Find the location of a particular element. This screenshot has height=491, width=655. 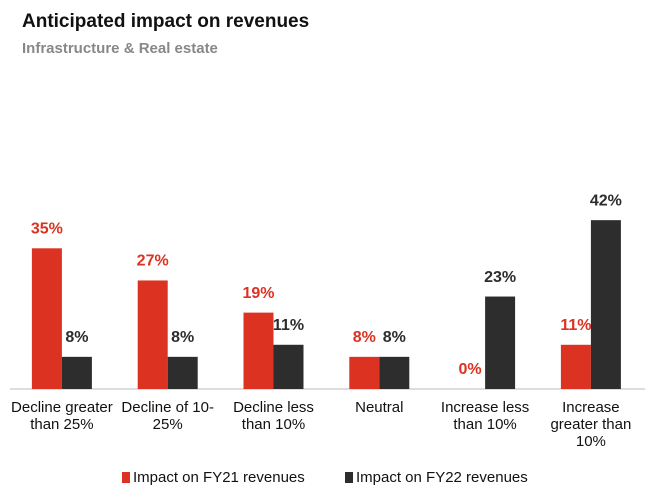

value-label: 19% is located at coordinates (258, 293).